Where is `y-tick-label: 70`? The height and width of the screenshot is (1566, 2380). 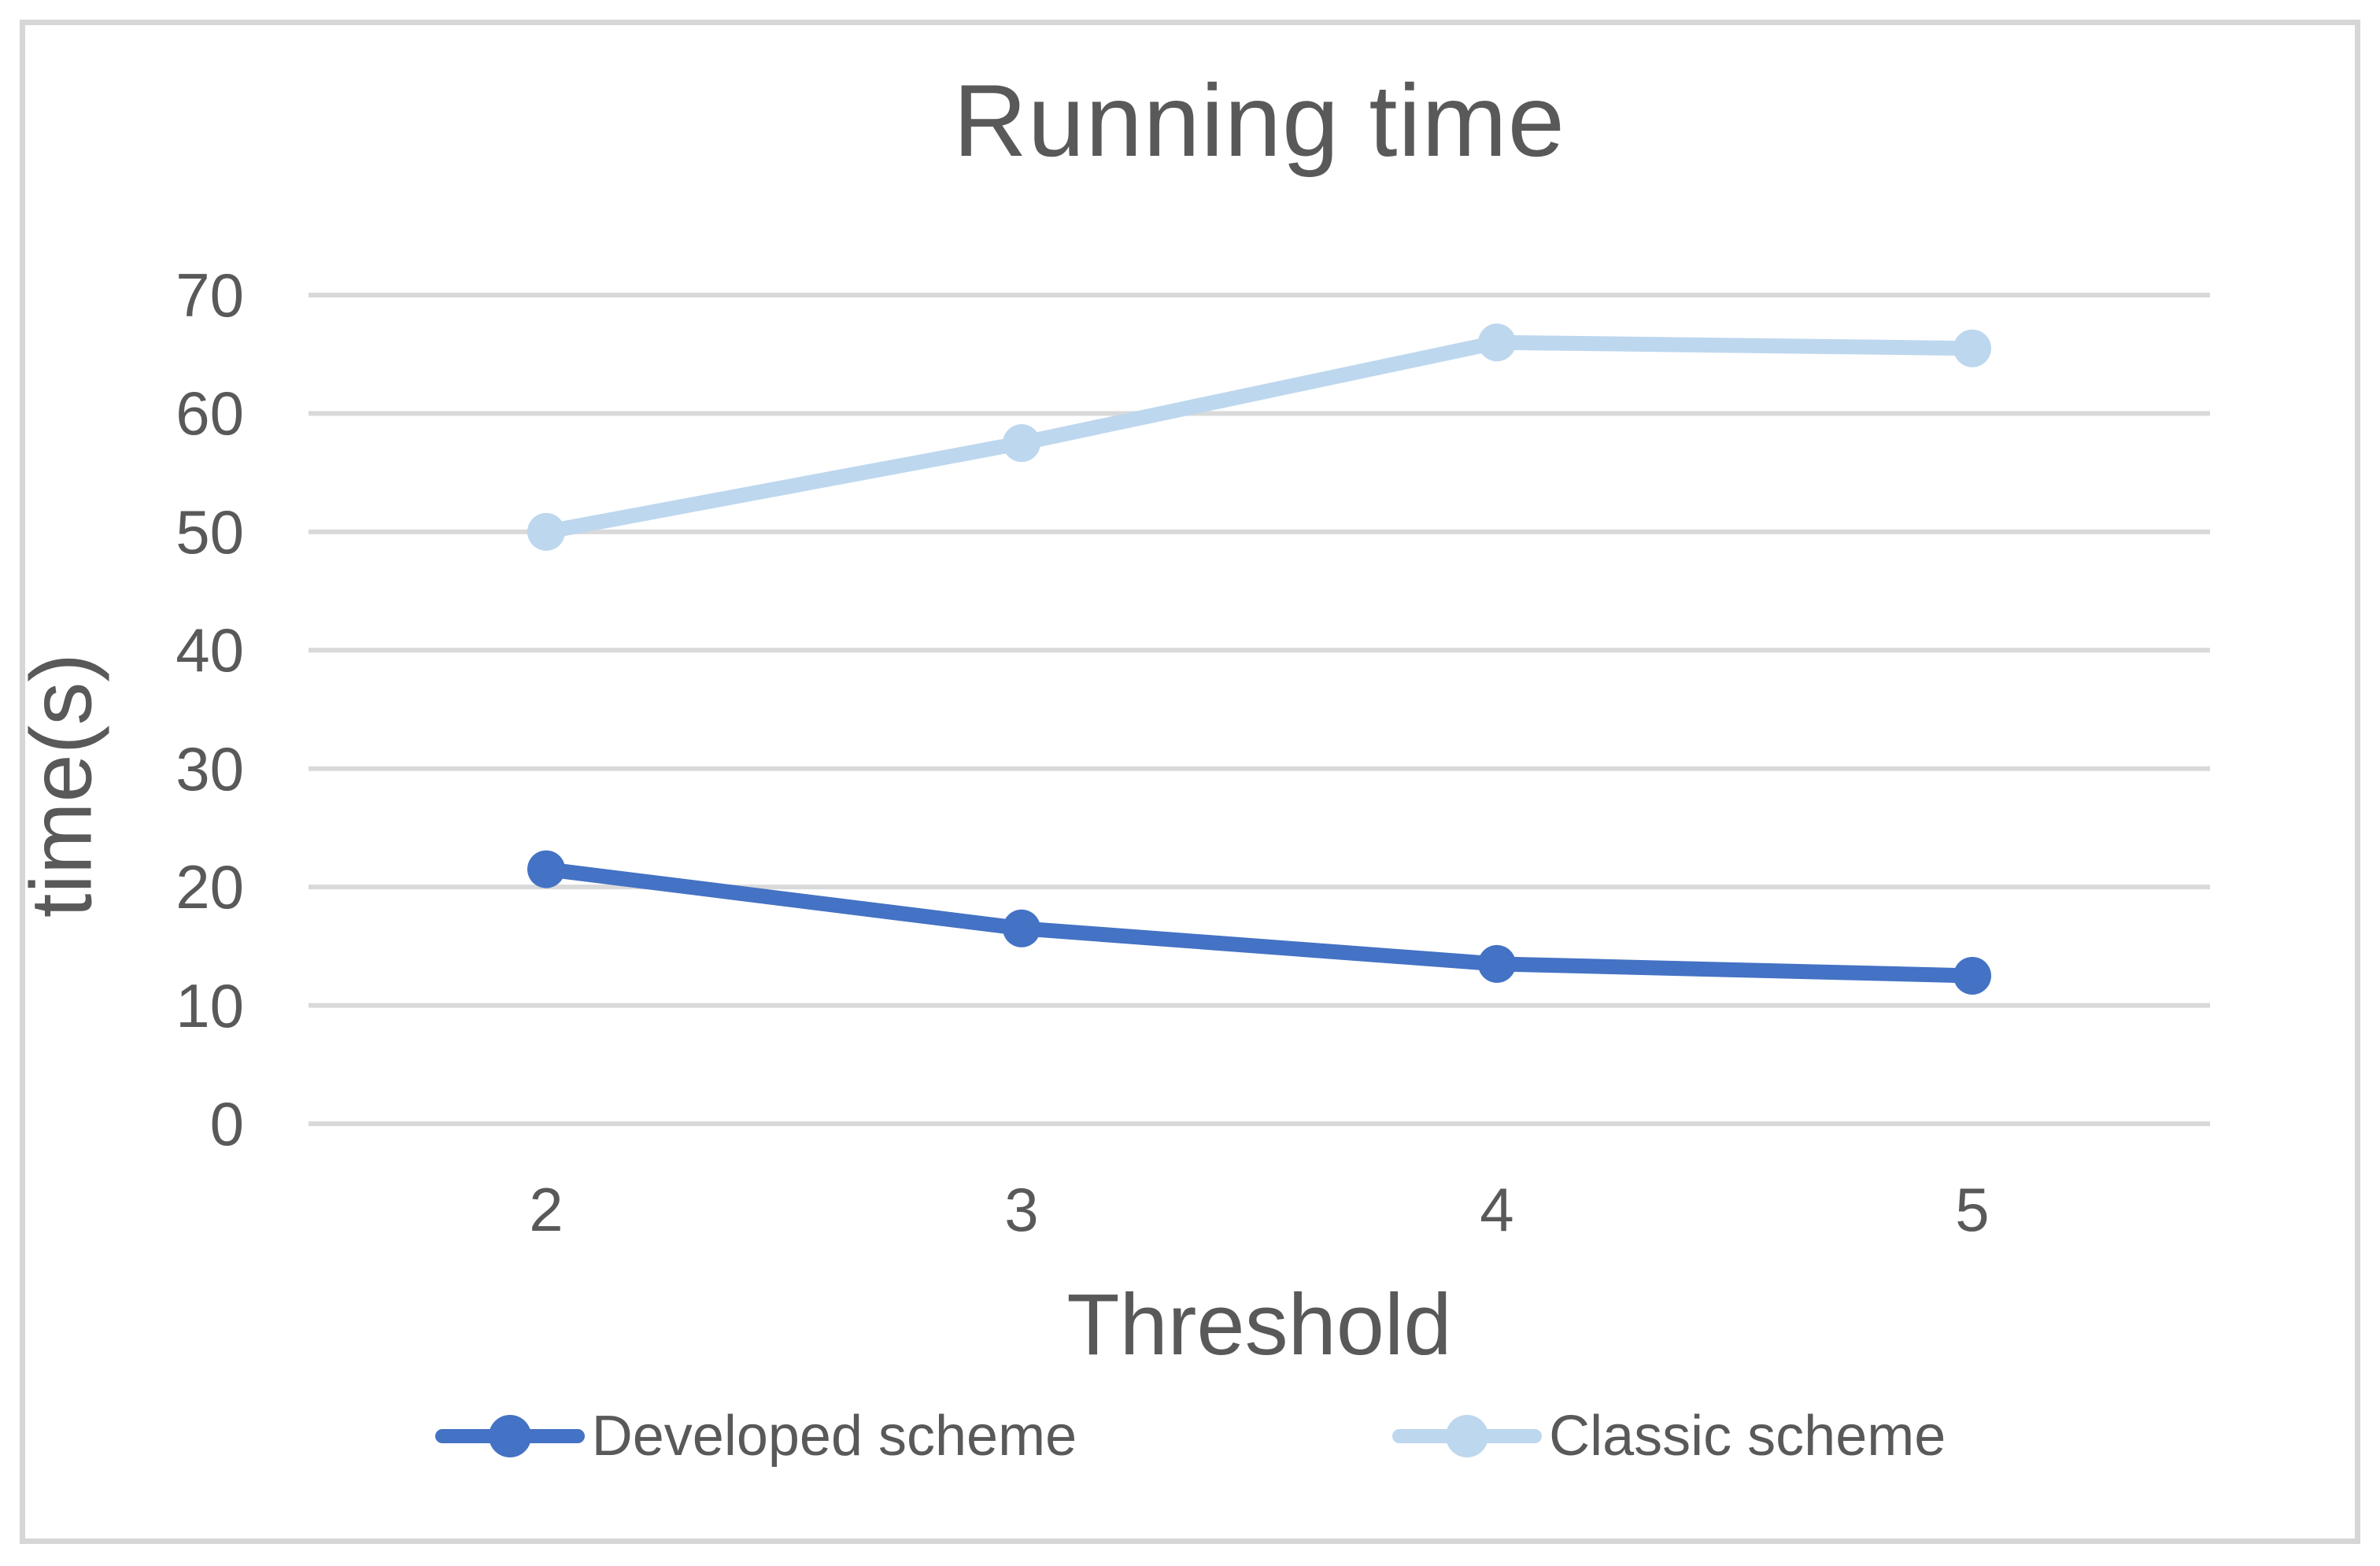
y-tick-label: 70 is located at coordinates (210, 295).